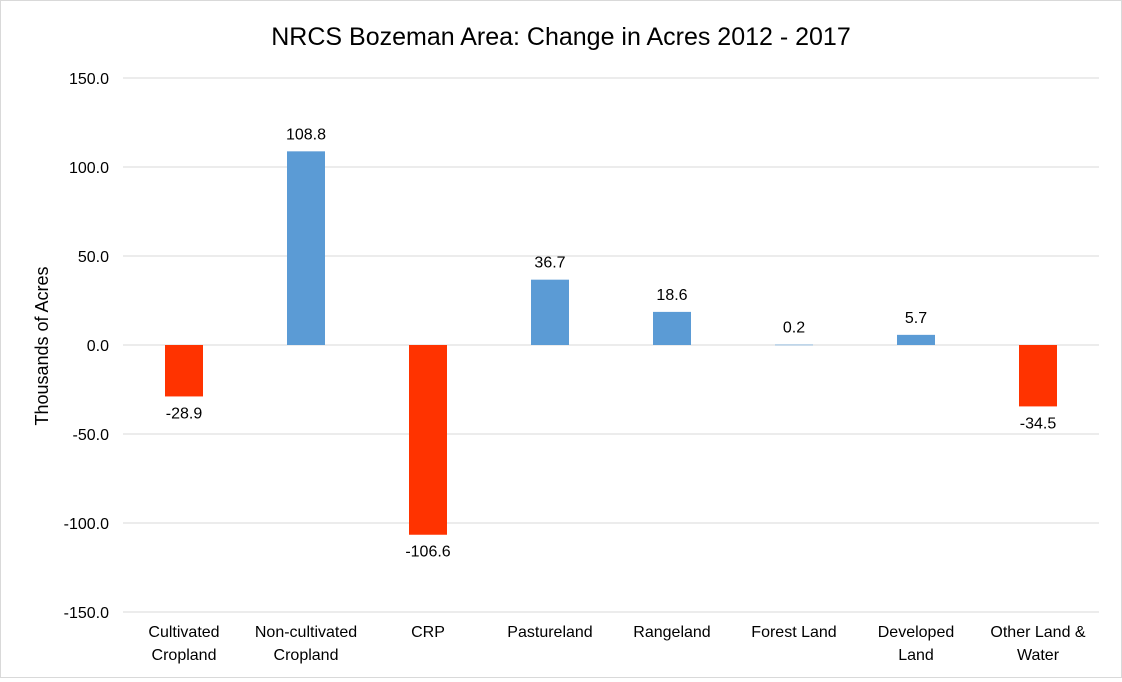 This screenshot has width=1122, height=682. What do you see at coordinates (93, 257) in the screenshot?
I see `y-tick-label: 50.0` at bounding box center [93, 257].